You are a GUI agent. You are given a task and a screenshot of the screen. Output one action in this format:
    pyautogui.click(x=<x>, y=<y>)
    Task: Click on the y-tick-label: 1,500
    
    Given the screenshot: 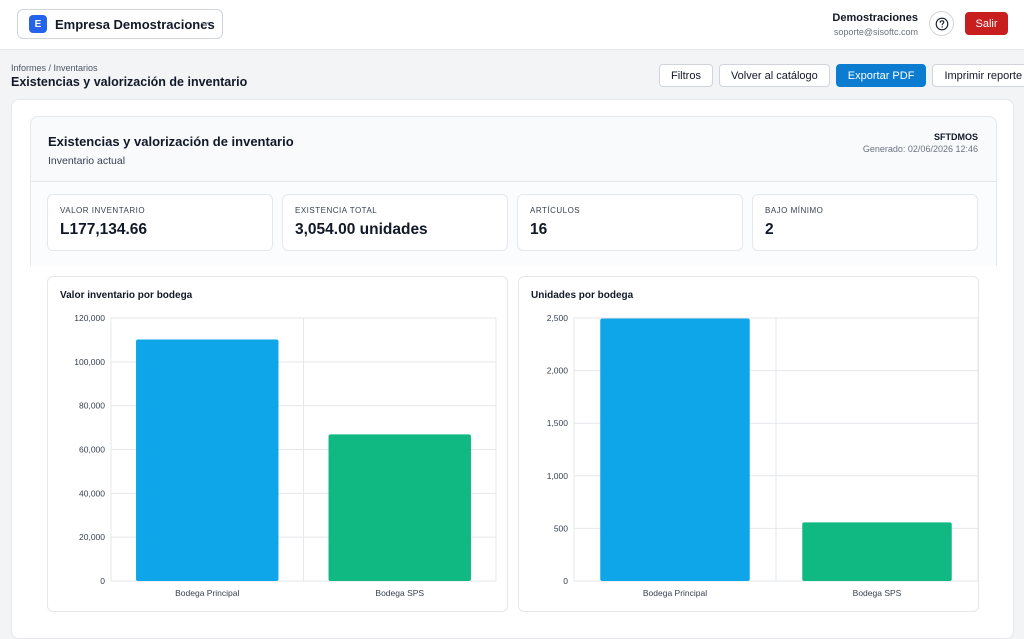 What is the action you would take?
    pyautogui.click(x=558, y=423)
    